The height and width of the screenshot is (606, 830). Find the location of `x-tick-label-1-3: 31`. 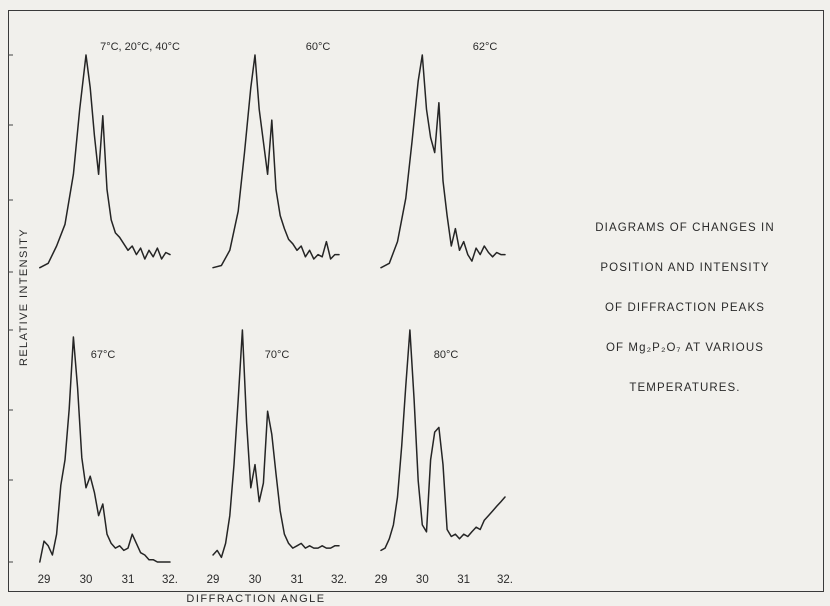

x-tick-label-1-3: 31 is located at coordinates (128, 580).